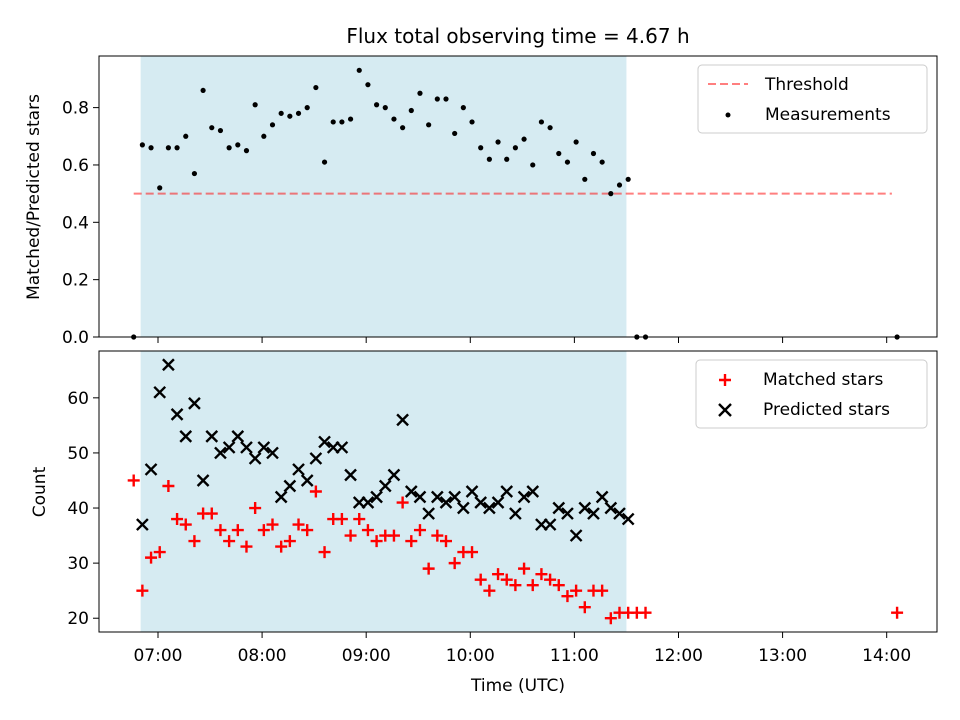 The width and height of the screenshot is (960, 720). I want to click on bottom-y-tick-label: 60, so click(78, 399).